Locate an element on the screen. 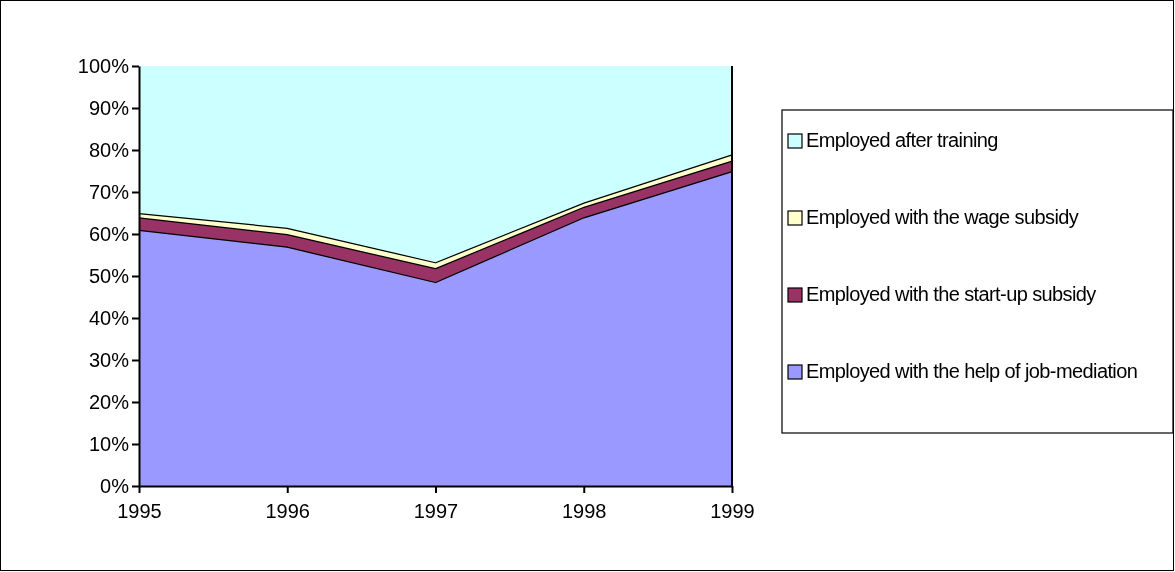  y-tick-label: 30% is located at coordinates (109, 359).